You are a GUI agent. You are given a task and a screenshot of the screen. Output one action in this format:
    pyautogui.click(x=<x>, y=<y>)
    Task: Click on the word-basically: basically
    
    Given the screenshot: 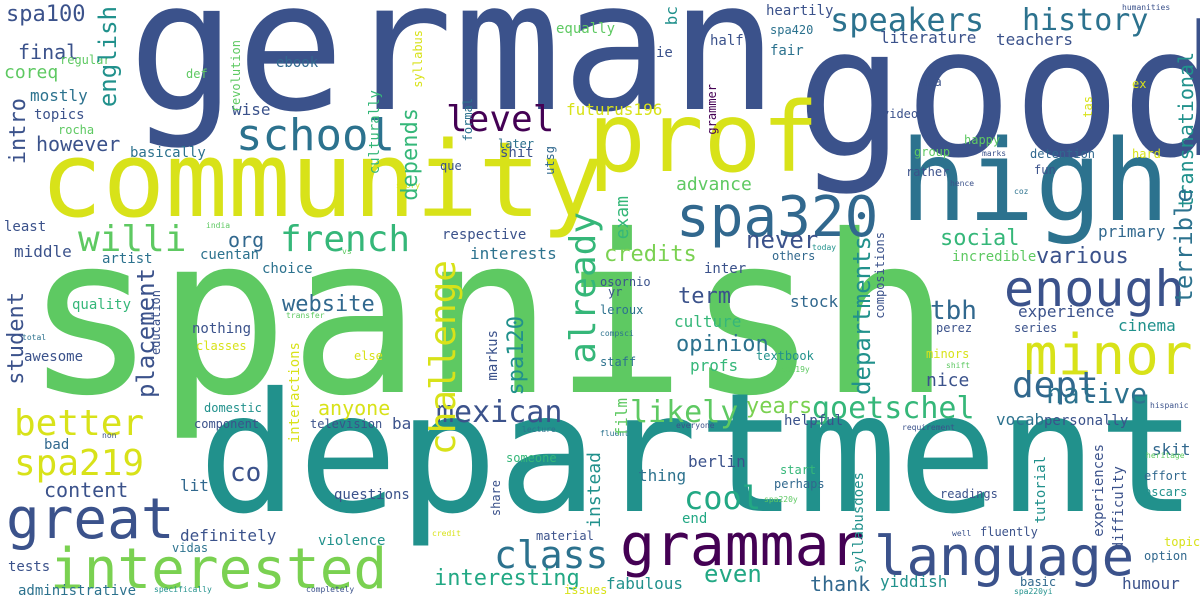 What is the action you would take?
    pyautogui.click(x=168, y=153)
    